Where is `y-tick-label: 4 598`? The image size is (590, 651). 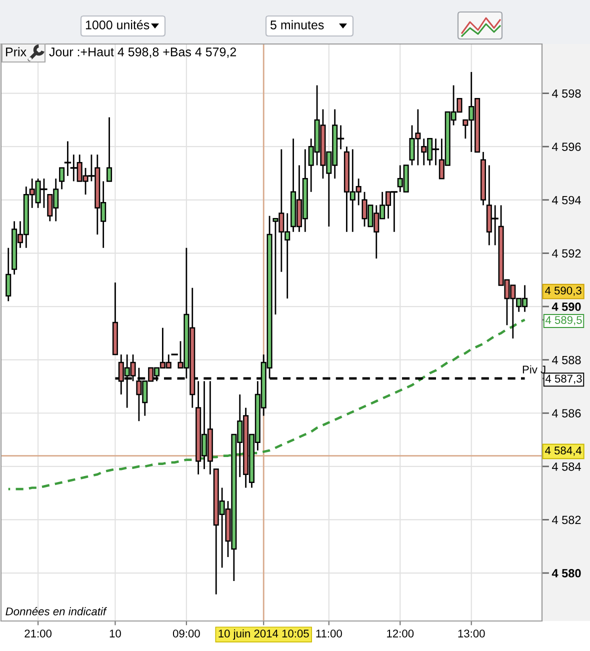
y-tick-label: 4 598 is located at coordinates (566, 93).